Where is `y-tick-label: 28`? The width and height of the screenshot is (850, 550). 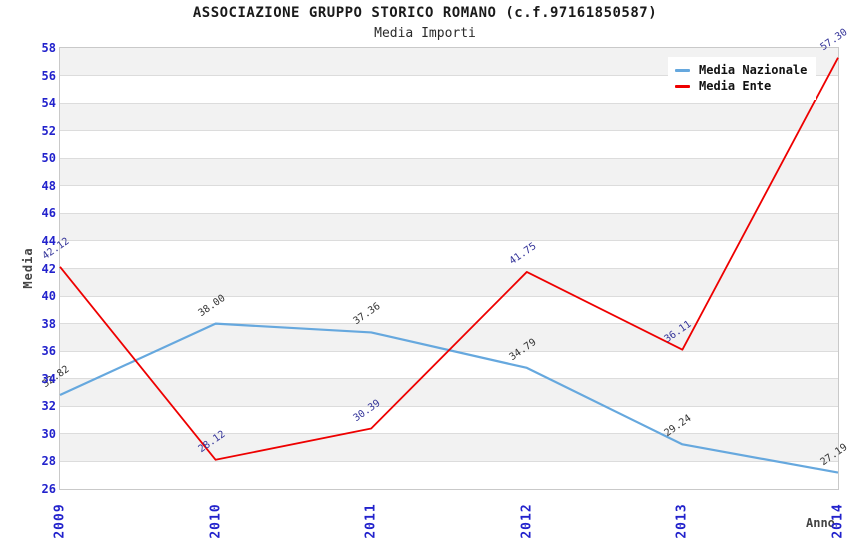
y-tick-label: 28 is located at coordinates (48, 461).